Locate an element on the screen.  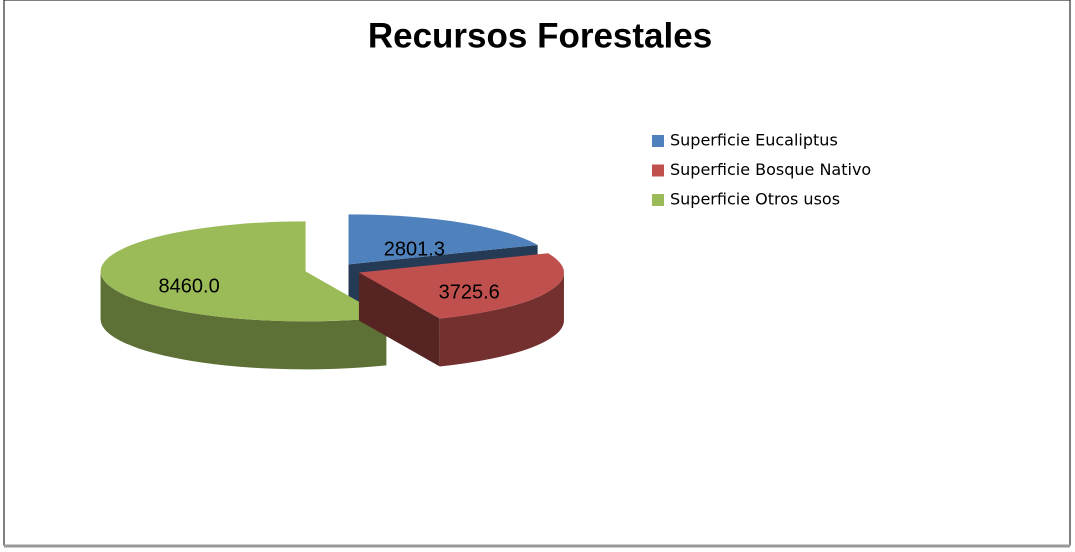
data-label: 2801.3 is located at coordinates (414, 249).